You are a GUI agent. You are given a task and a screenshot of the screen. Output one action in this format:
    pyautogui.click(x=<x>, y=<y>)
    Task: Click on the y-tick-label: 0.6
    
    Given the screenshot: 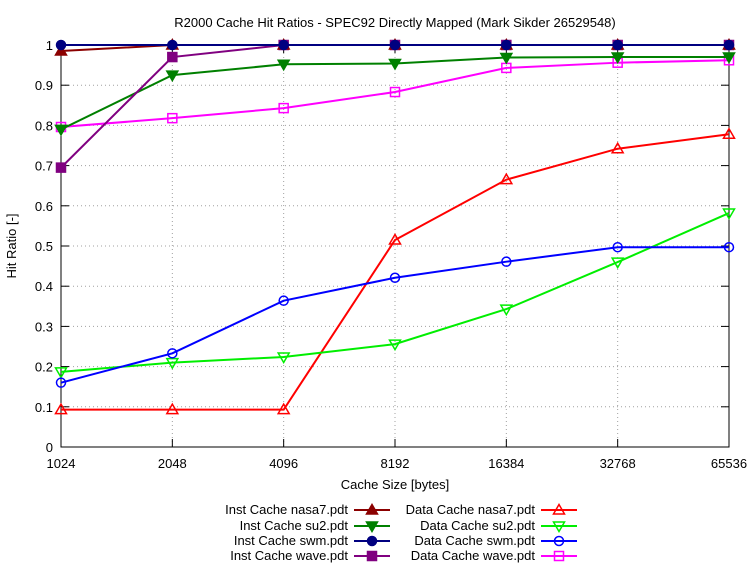 What is the action you would take?
    pyautogui.click(x=44, y=206)
    